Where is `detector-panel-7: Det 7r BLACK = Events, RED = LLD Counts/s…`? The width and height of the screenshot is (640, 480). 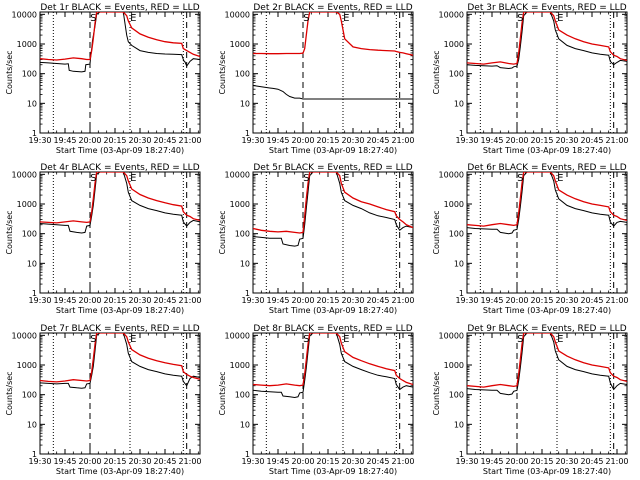
detector-panel-7: Det 7r BLACK = Events, RED = LLD Counts/s… is located at coordinates (103, 400).